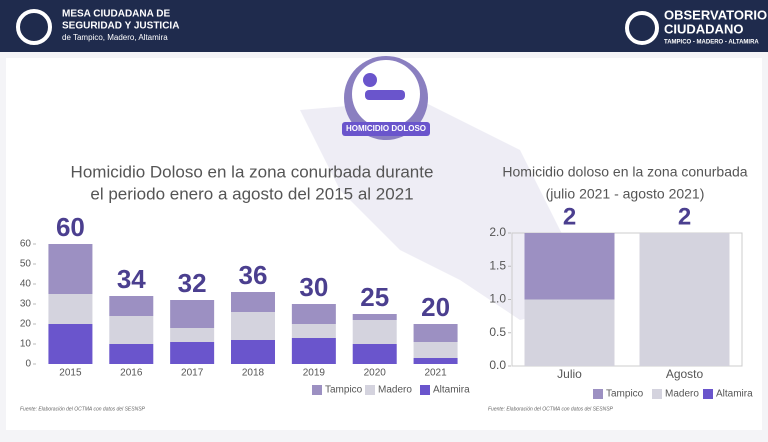 This screenshot has width=768, height=442. I want to click on x-tick-label: 2017, so click(192, 373).